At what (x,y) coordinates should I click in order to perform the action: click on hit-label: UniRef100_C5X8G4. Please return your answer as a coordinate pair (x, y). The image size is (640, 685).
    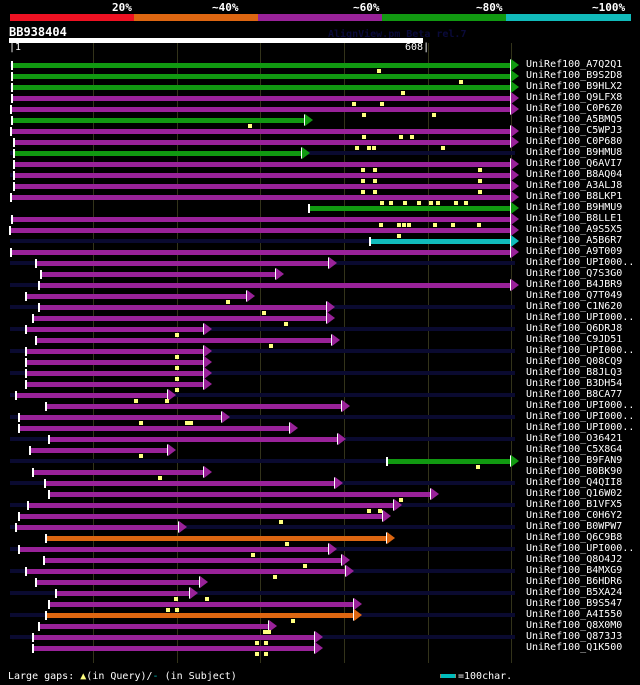
    Looking at the image, I should click on (574, 449).